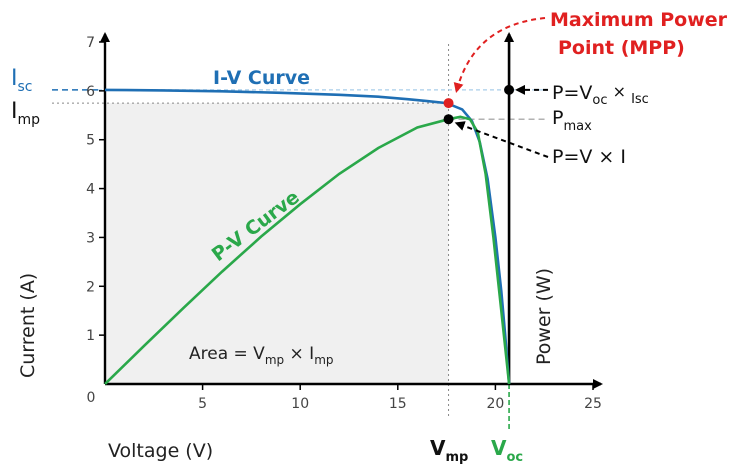 Image resolution: width=741 pixels, height=466 pixels. Describe the element at coordinates (544, 316) in the screenshot. I see `y-axis-right-label: Power (W)` at that location.